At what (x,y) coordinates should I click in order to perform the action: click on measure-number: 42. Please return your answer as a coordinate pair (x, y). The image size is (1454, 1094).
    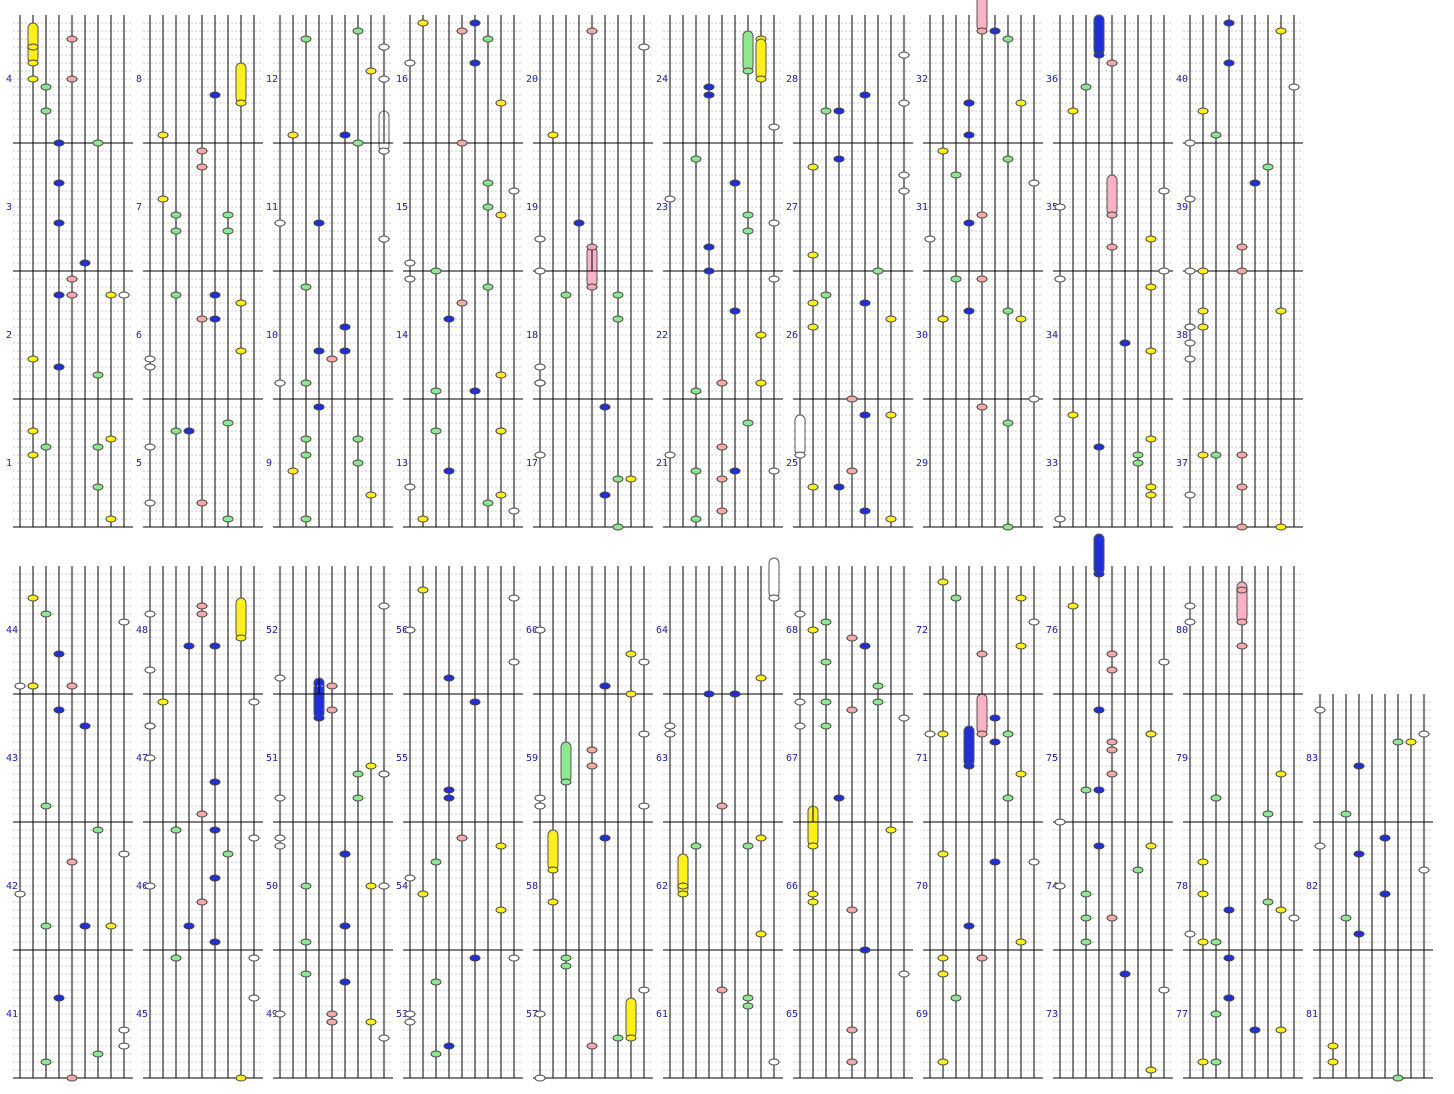
    Looking at the image, I should click on (12, 886).